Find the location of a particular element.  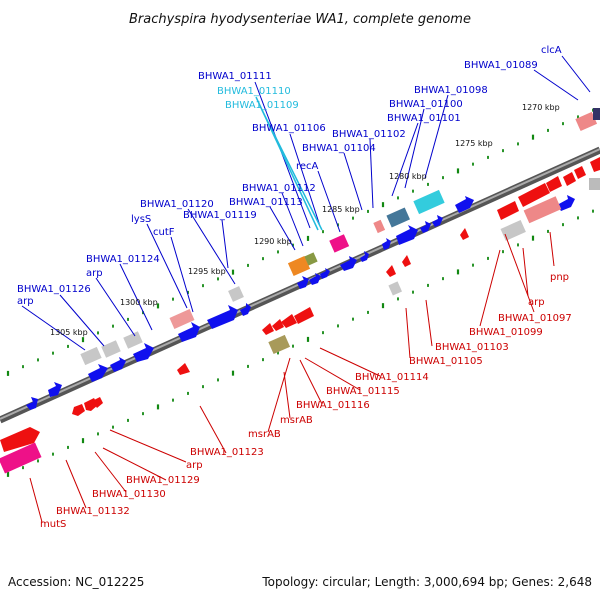

gene-label-forward: lysS is located at coordinates (141, 219).